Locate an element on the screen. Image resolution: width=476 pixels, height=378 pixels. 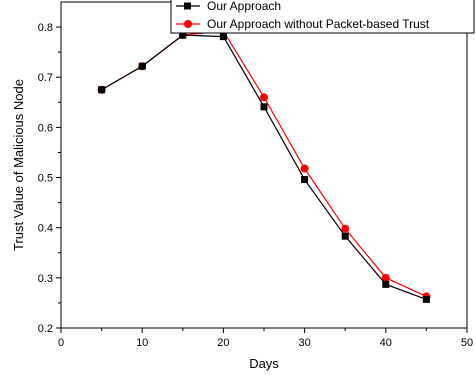
x-tick-label: 40 is located at coordinates (386, 343).